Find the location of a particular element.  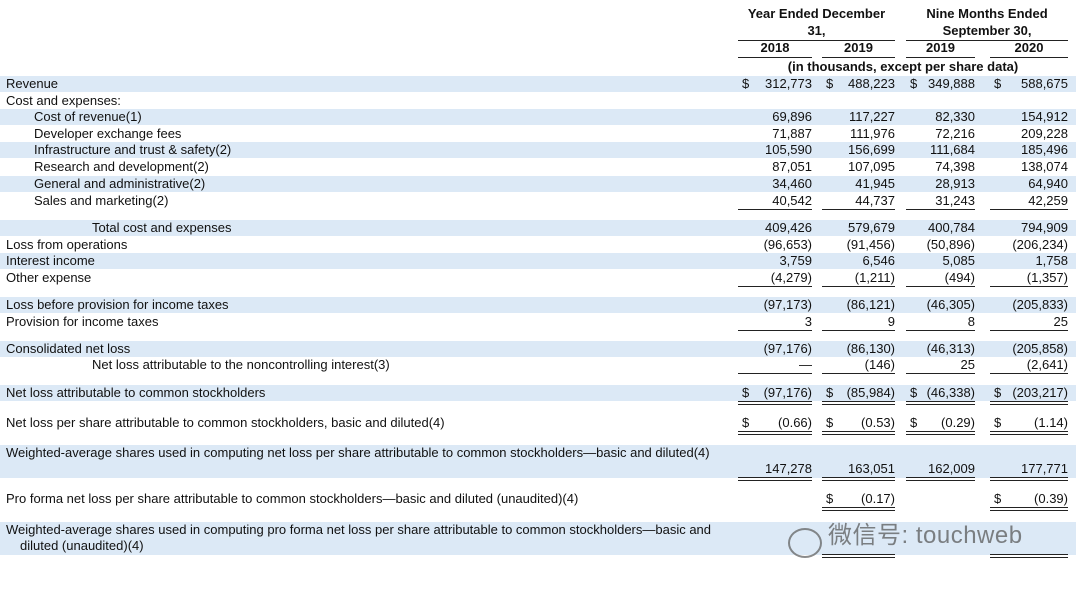

cell-value: 3,759 is located at coordinates (795, 260).